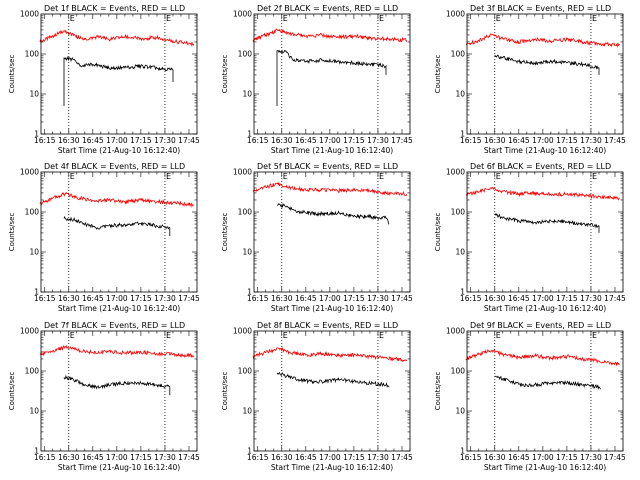 Image resolution: width=640 pixels, height=480 pixels. Describe the element at coordinates (540, 8) in the screenshot. I see `chart-title: Det 3f BLACK = Events, RED = LLD` at that location.